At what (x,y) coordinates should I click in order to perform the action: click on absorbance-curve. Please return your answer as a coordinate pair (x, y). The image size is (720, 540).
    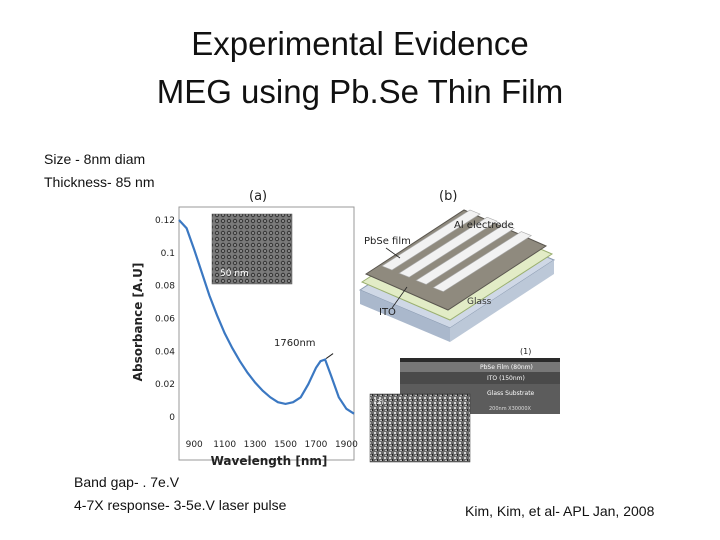
    Looking at the image, I should click on (266, 317).